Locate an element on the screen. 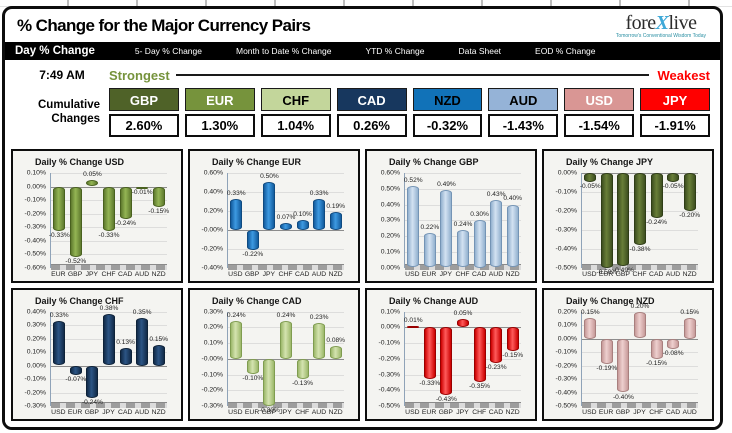  currency-code: NZD is located at coordinates (447, 99).